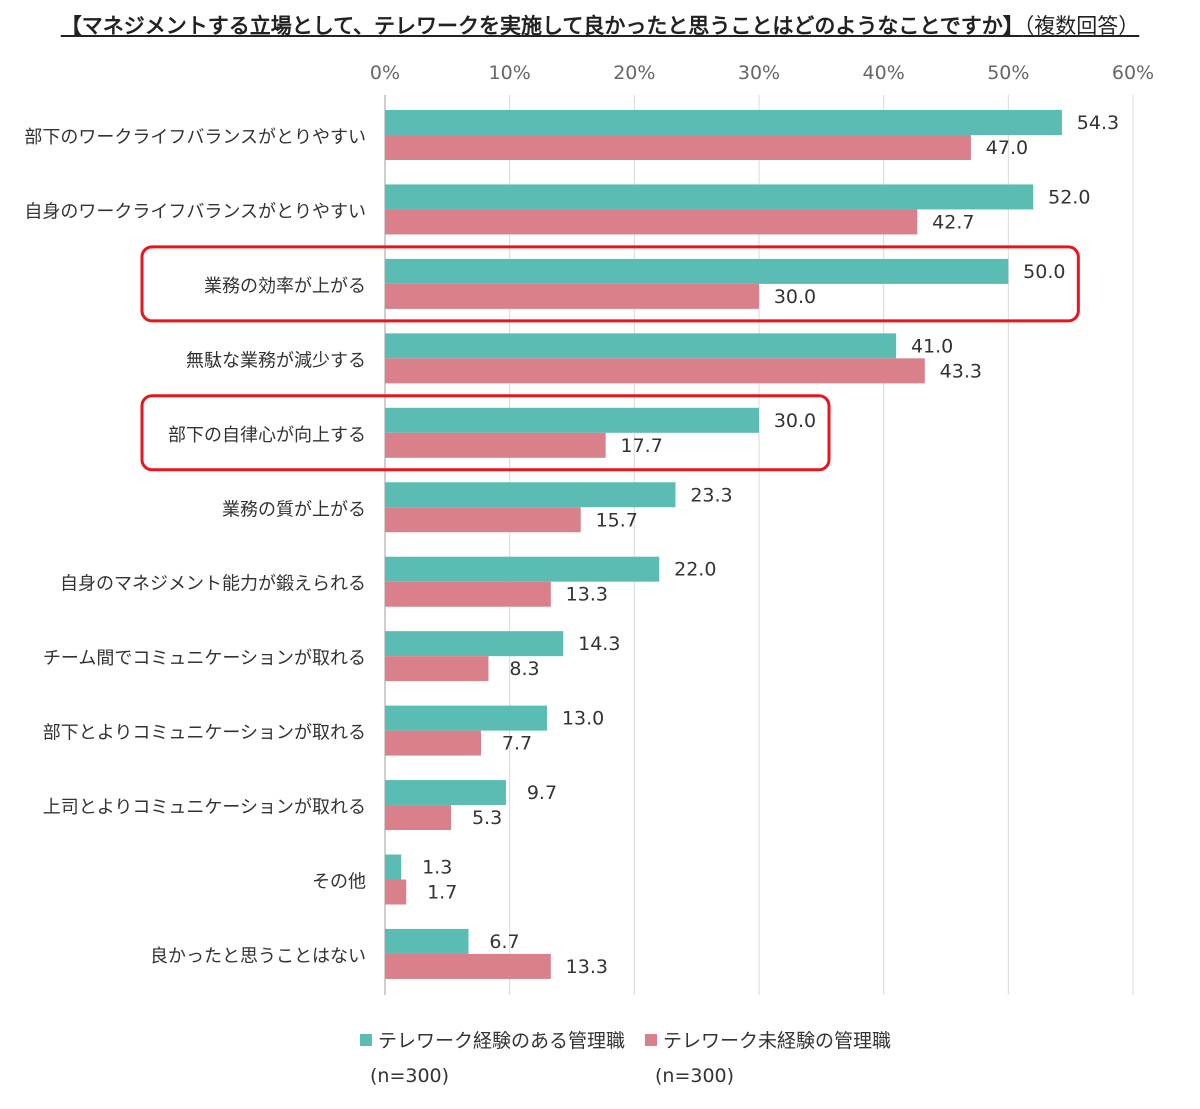 This screenshot has height=1109, width=1200. I want to click on data-label: 1.7, so click(442, 893).